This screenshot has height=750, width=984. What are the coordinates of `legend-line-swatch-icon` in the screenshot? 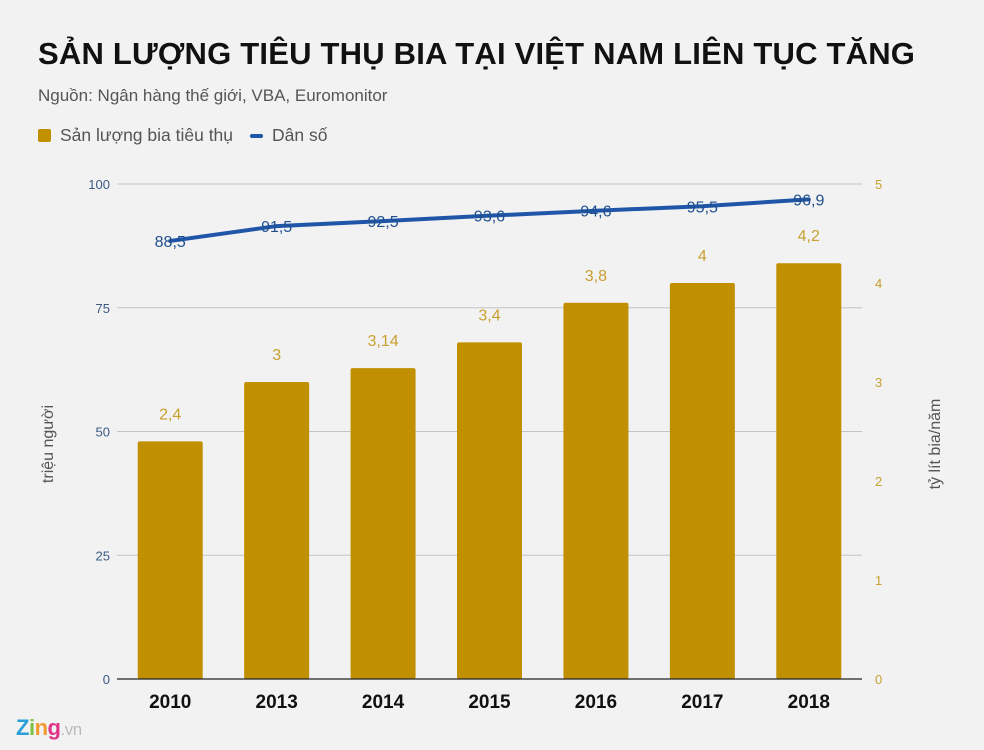 It's located at (257, 135).